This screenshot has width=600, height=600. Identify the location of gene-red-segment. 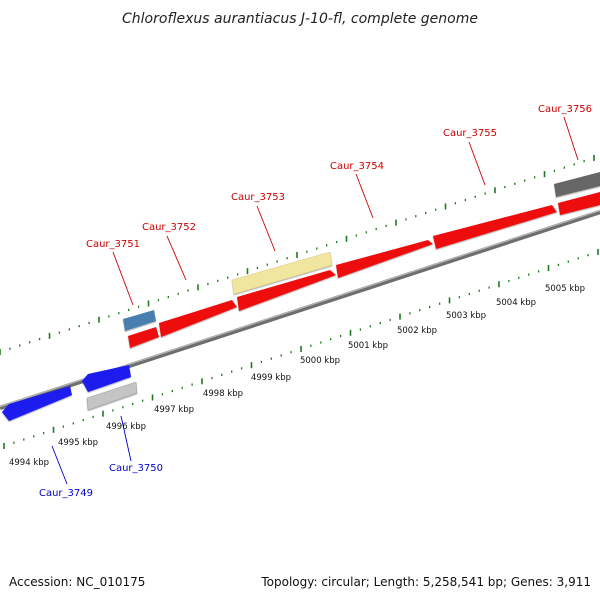
(286, 290).